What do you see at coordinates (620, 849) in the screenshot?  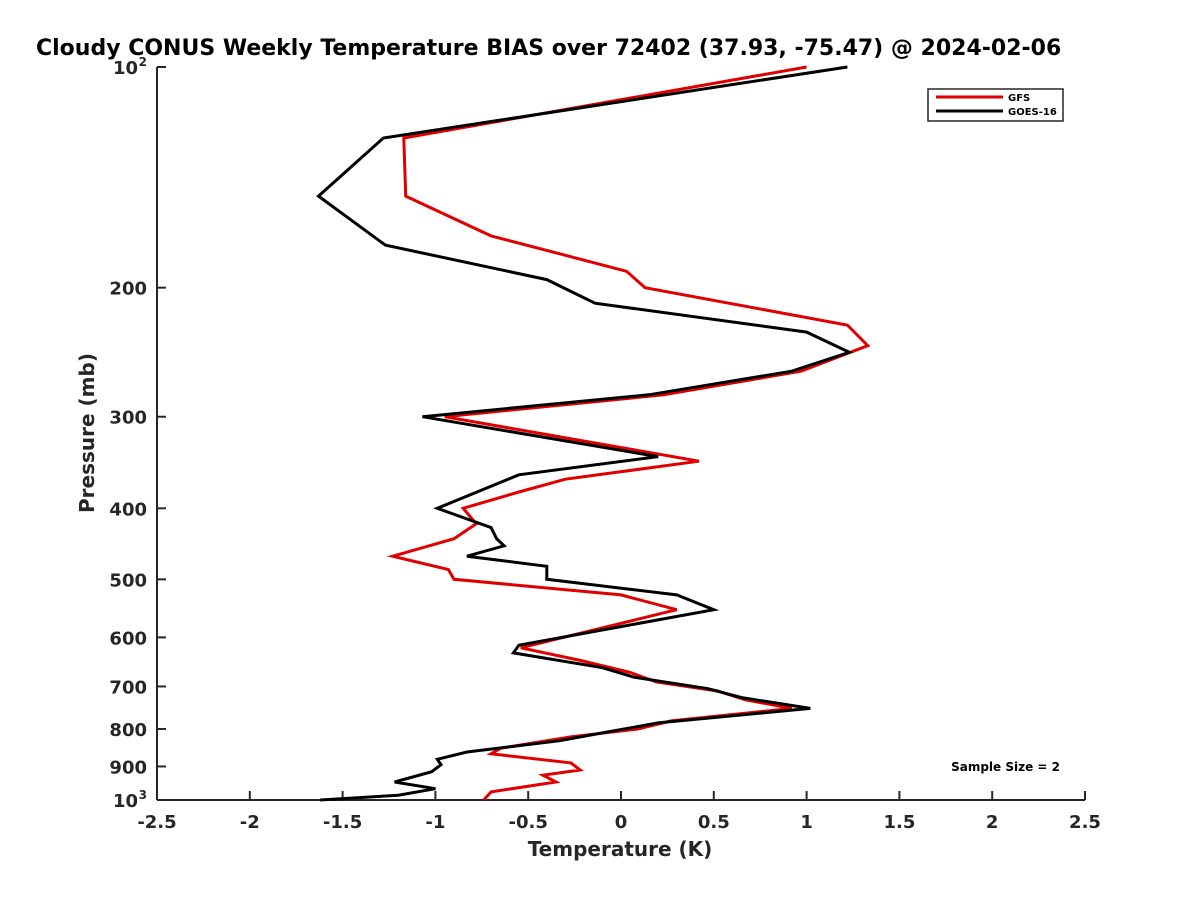 I see `x-axis-label: Temperature (K)` at bounding box center [620, 849].